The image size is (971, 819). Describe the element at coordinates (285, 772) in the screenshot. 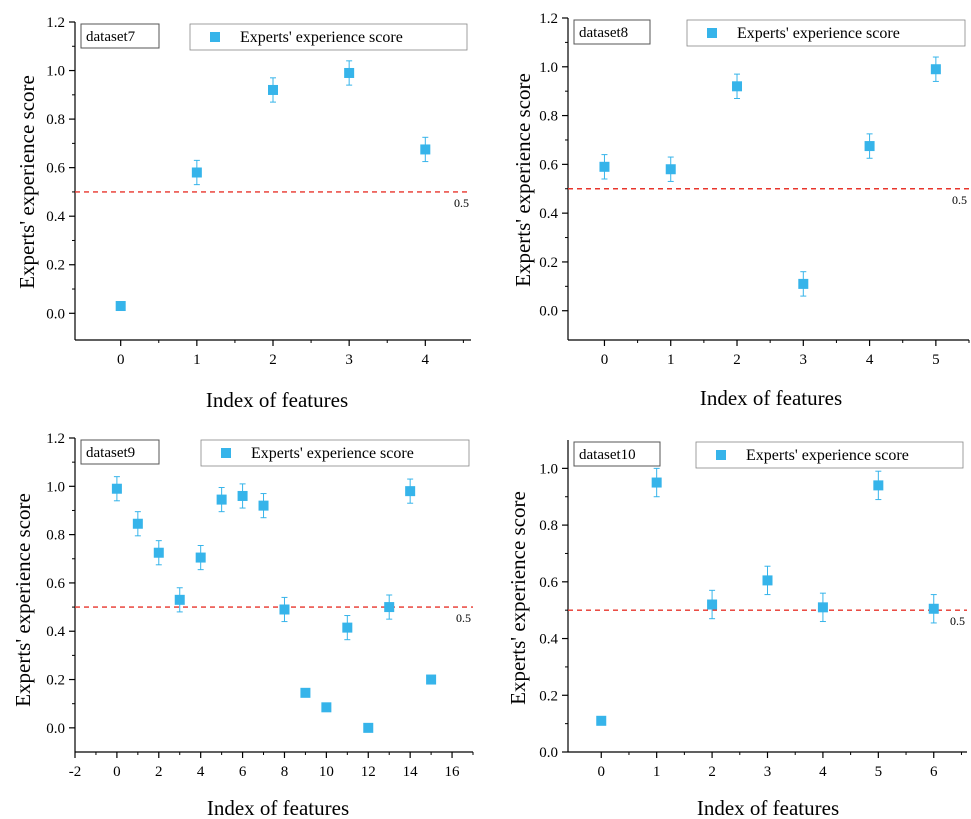

I see `x-tick-label: 8` at that location.